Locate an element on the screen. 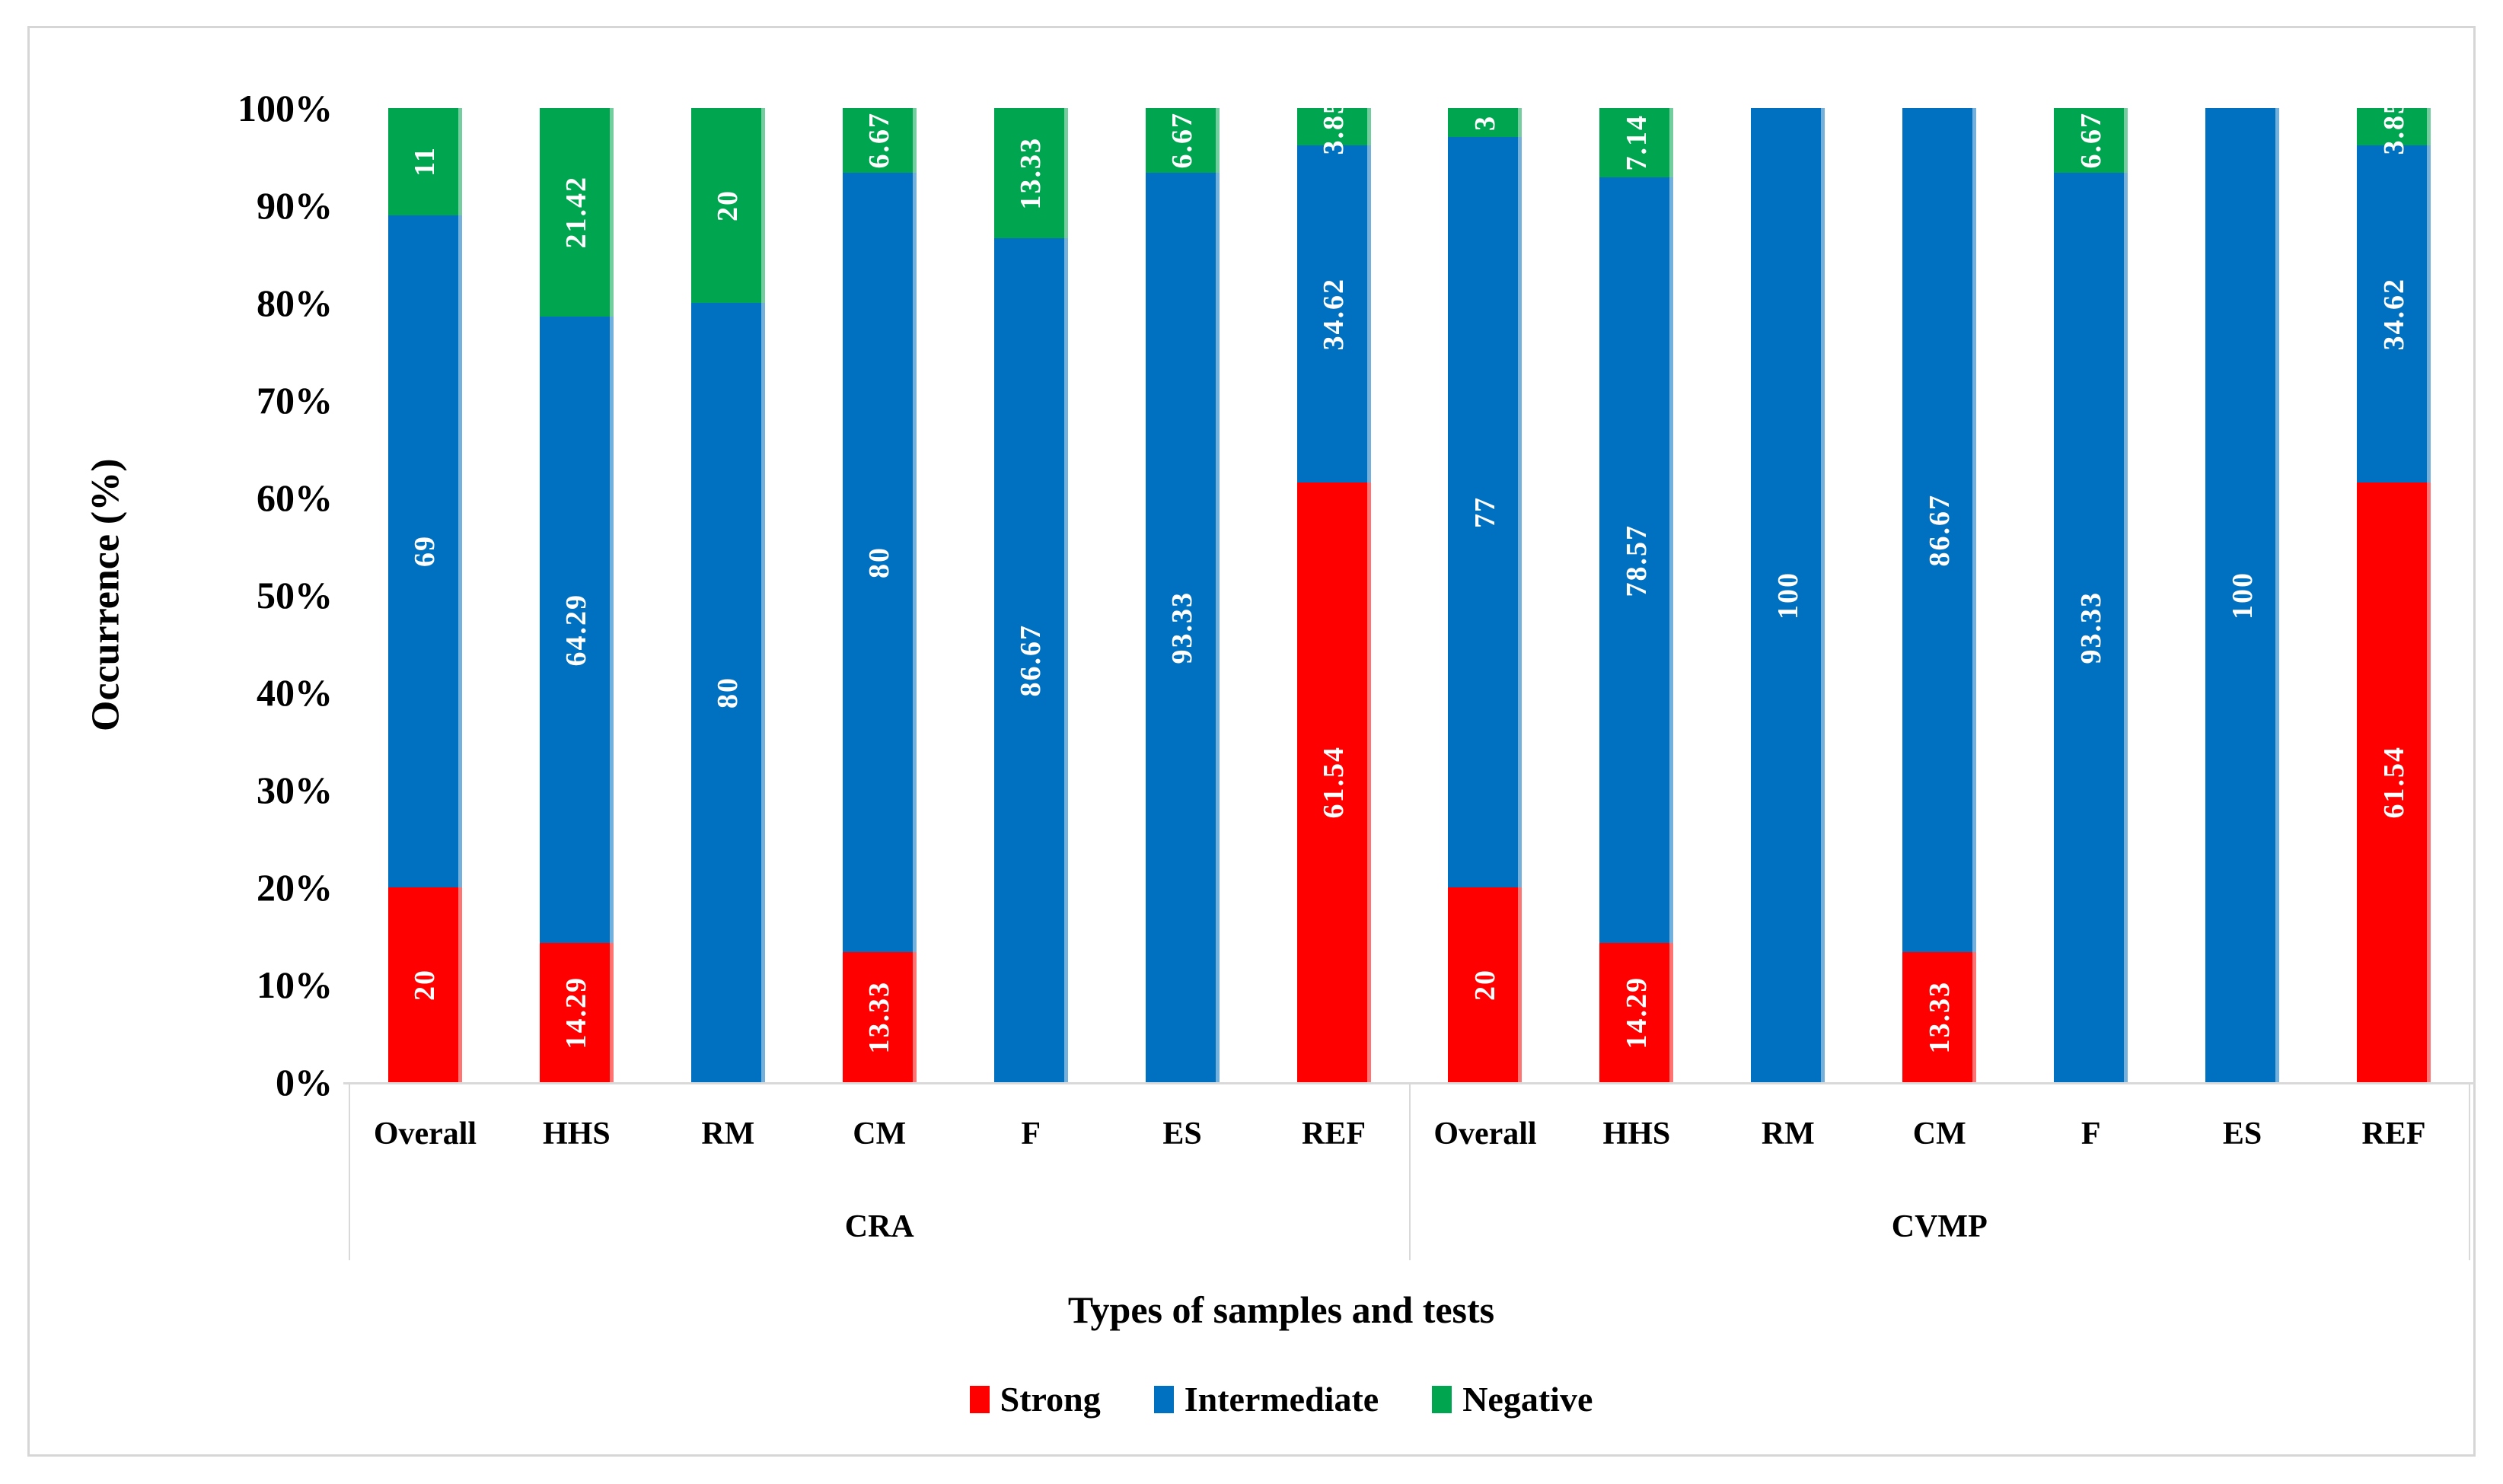 Image resolution: width=2503 pixels, height=1484 pixels. legend-label: Negative is located at coordinates (1527, 1400).